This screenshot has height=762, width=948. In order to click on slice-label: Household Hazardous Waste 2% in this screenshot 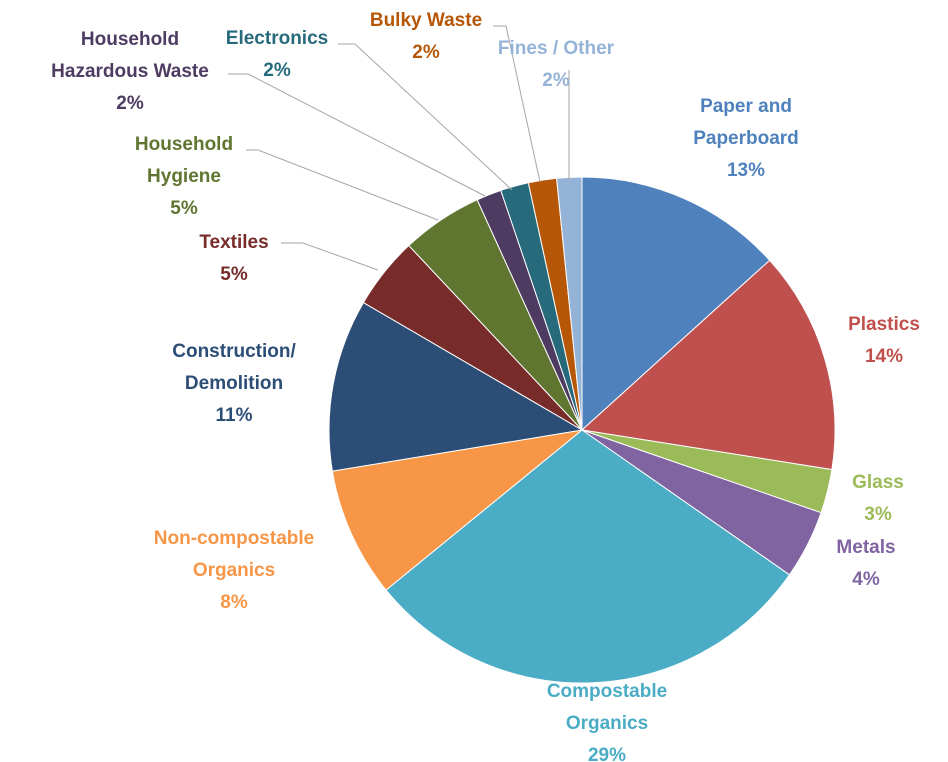, I will do `click(130, 71)`.